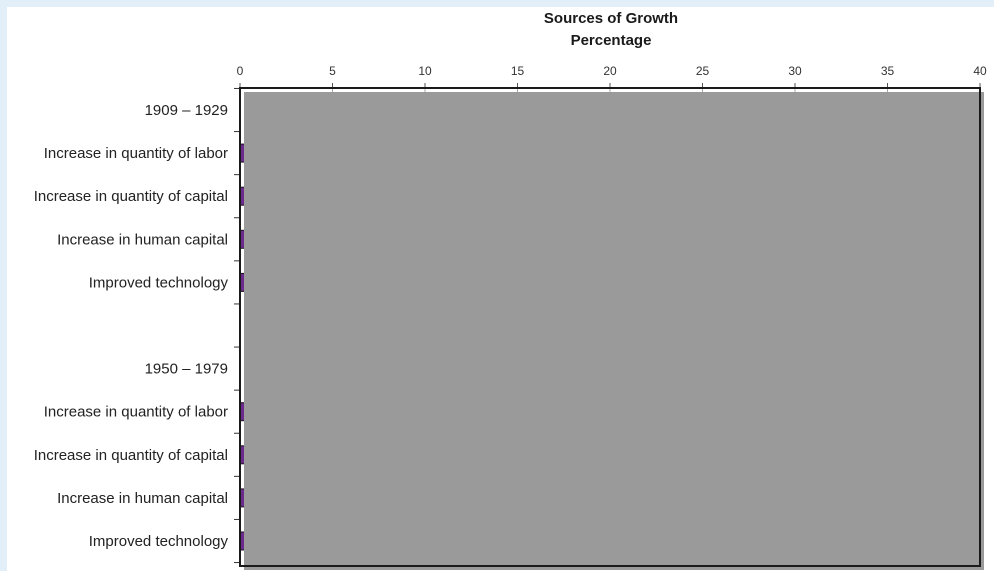 The image size is (994, 571). Describe the element at coordinates (186, 369) in the screenshot. I see `period-label: 1950 – 1979` at that location.